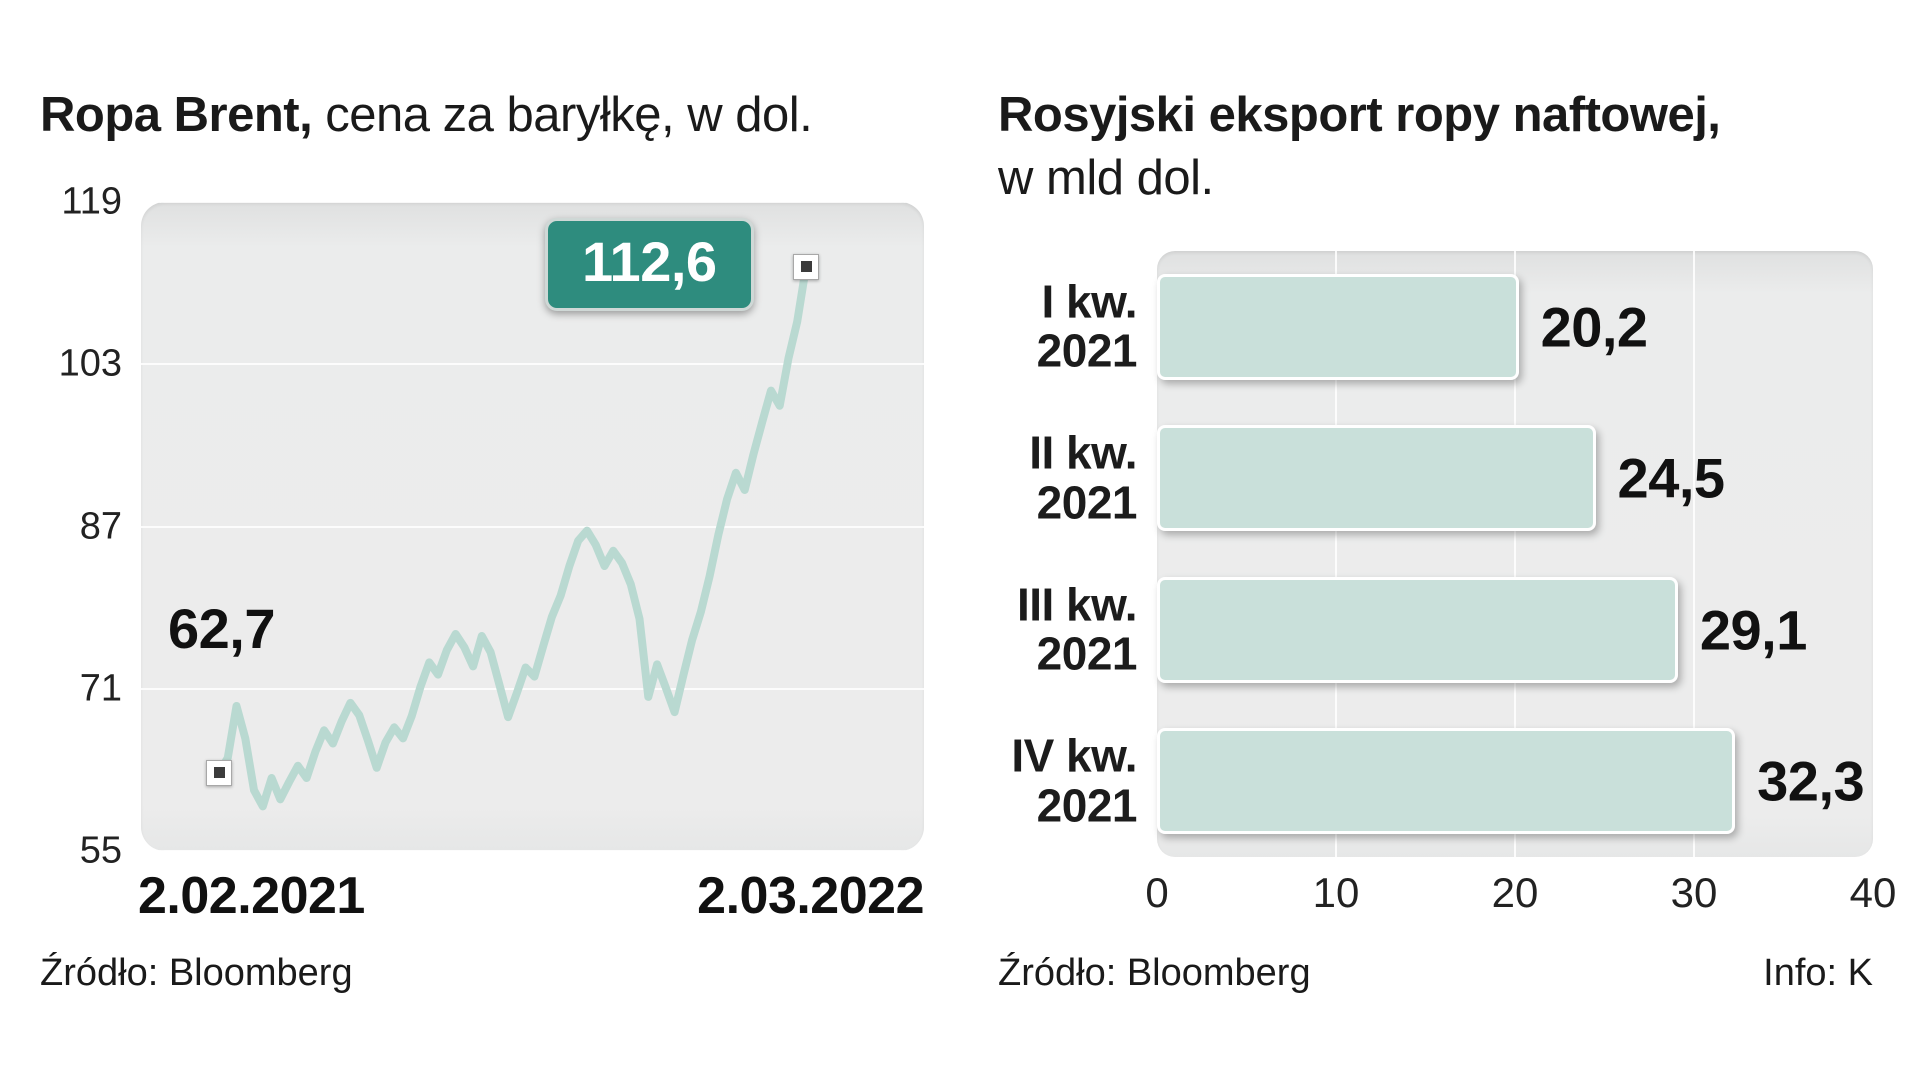 The height and width of the screenshot is (1080, 1919). What do you see at coordinates (72, 540) in the screenshot?
I see `y-axis-labels: 119 103 87 71 55` at bounding box center [72, 540].